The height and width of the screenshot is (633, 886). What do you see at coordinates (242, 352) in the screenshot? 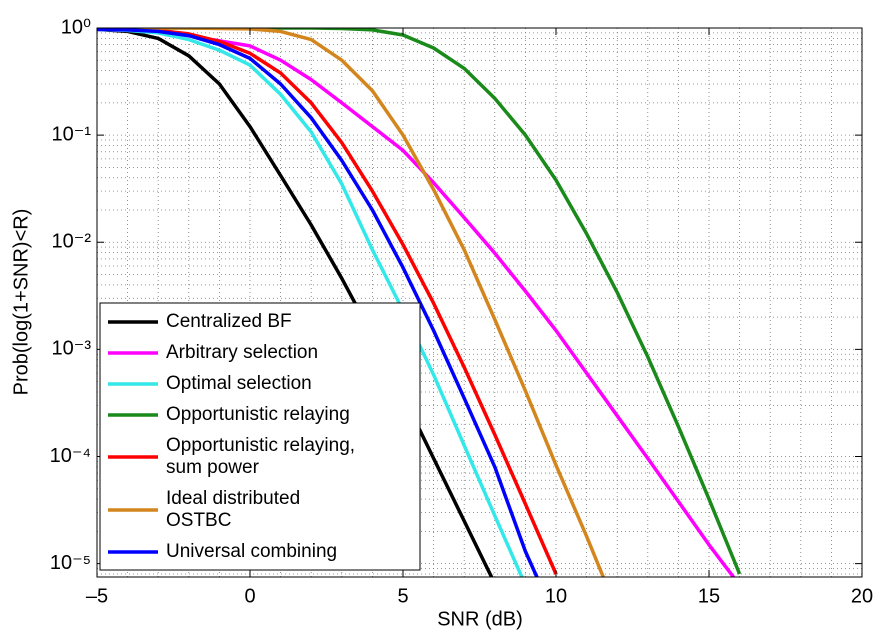
I see `legend-label: Arbitrary selection` at bounding box center [242, 352].